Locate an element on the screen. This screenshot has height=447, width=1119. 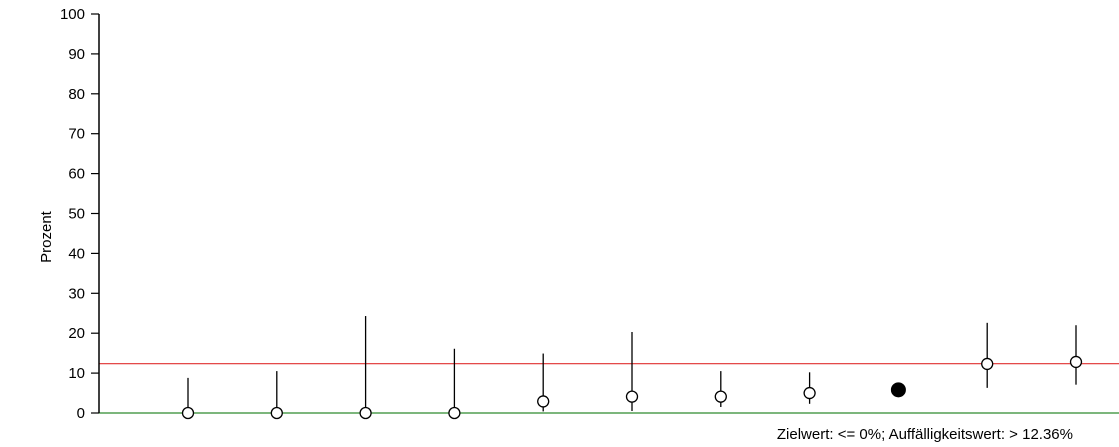
y-tick-label: 80 is located at coordinates (76, 94).